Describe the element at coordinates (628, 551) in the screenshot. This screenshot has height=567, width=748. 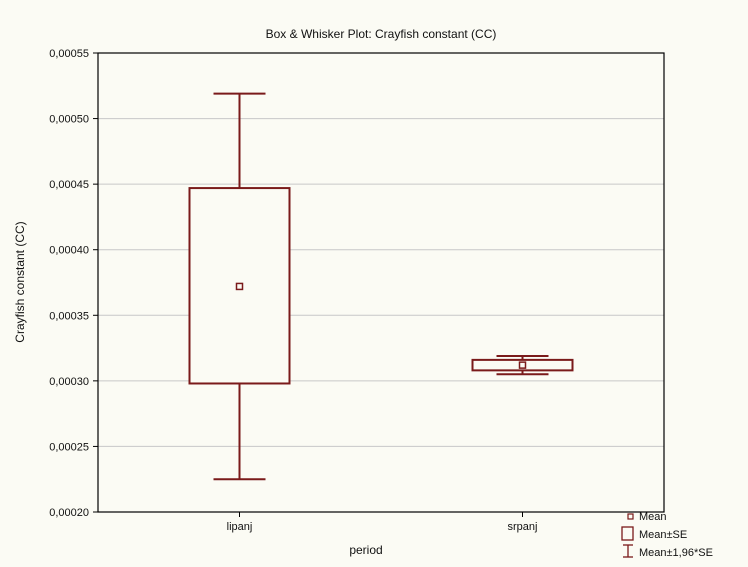
I see `legend-whisker-icon` at that location.